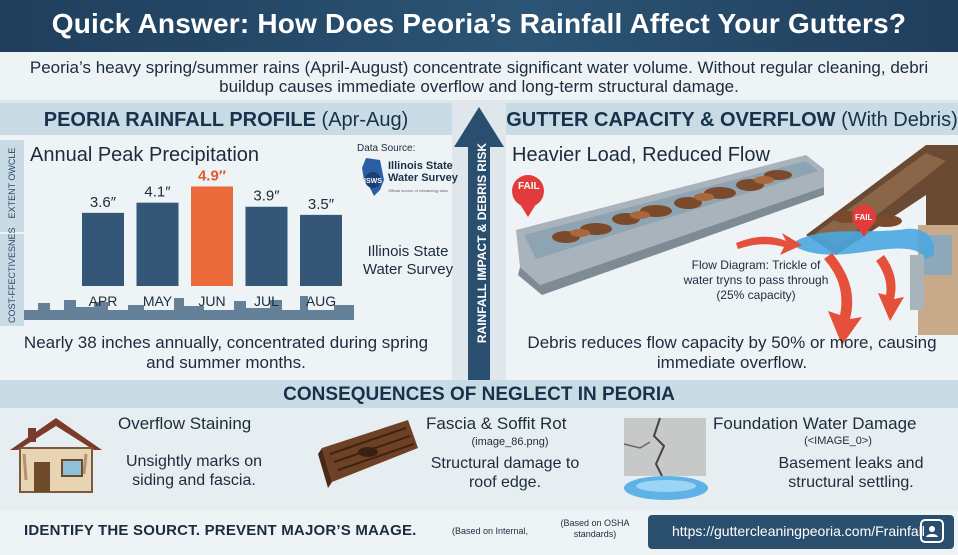 This screenshot has width=958, height=555. I want to click on chart-bars, so click(212, 236).